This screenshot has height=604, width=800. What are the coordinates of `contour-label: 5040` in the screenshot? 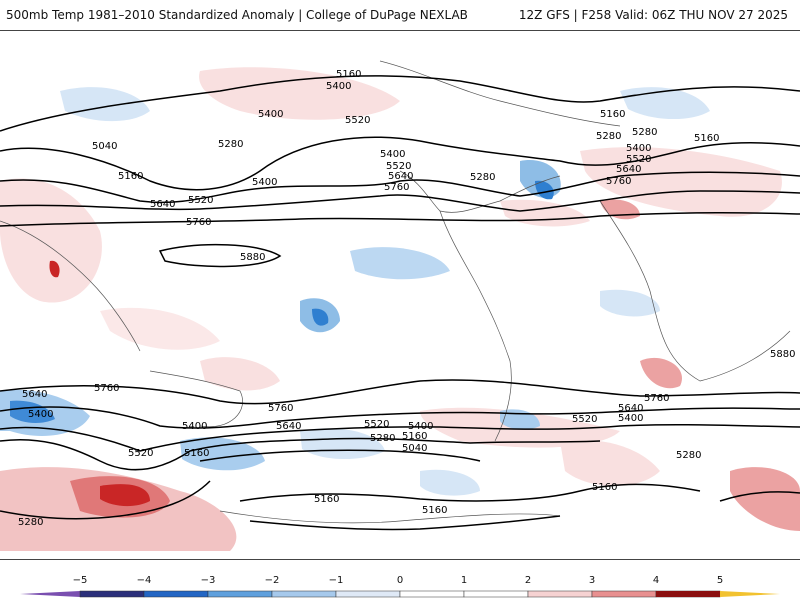 It's located at (104, 146).